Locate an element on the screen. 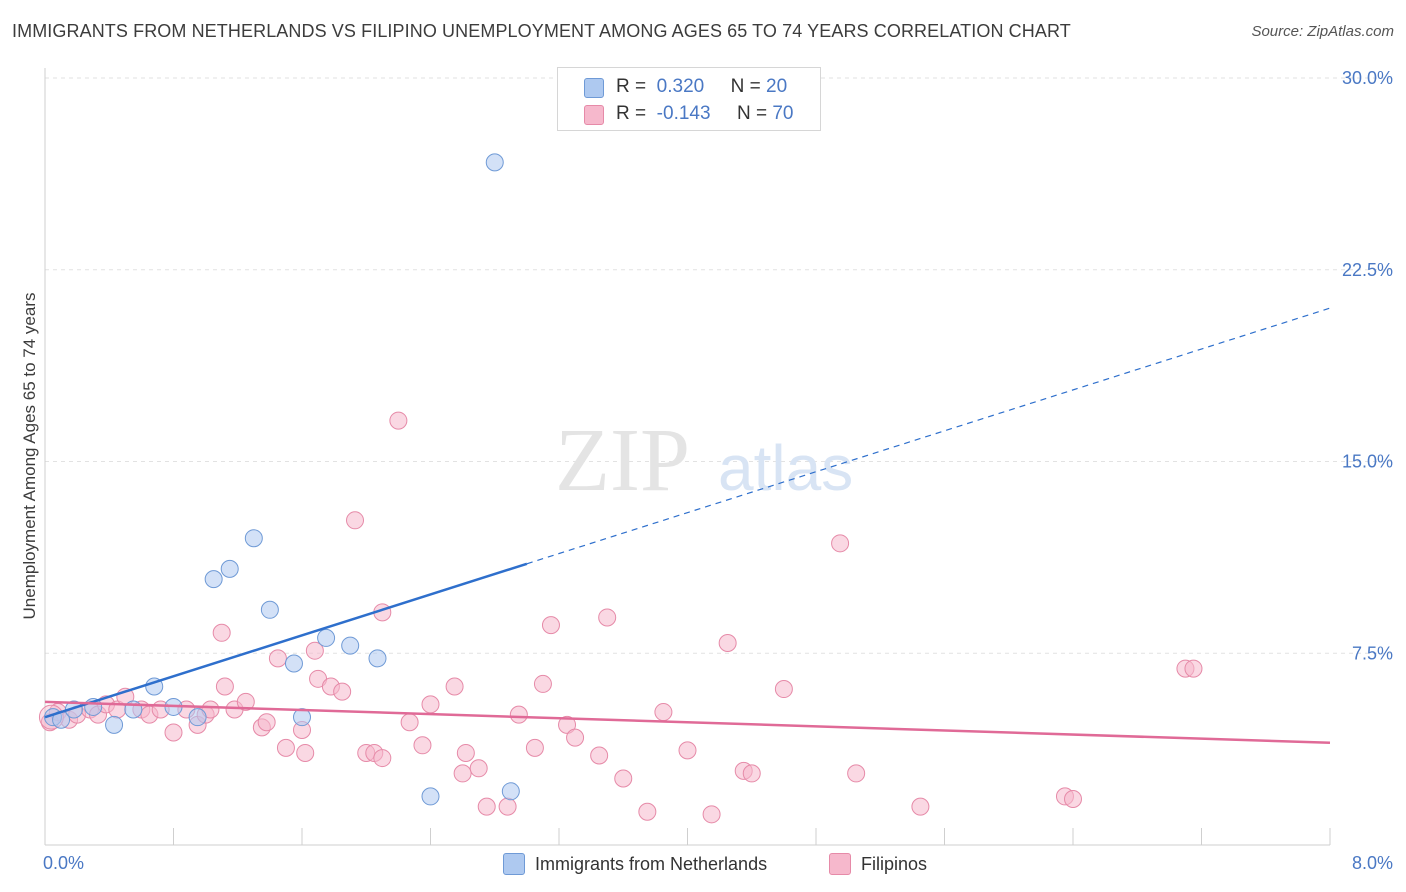 This screenshot has width=1406, height=892. watermark: ZIP atlas is located at coordinates (704, 460).